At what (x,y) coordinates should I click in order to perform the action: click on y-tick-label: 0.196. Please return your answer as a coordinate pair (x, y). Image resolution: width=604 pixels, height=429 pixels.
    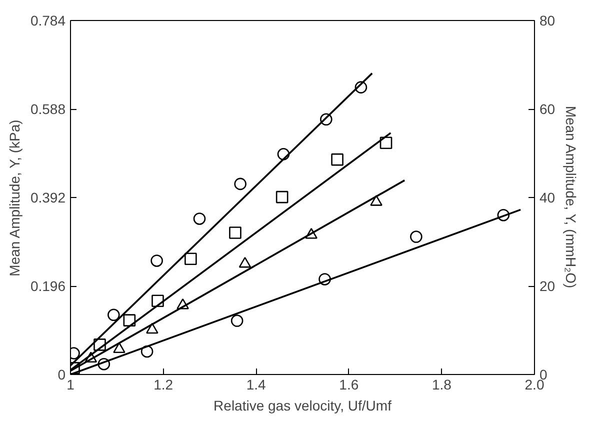
    Looking at the image, I should click on (48, 286).